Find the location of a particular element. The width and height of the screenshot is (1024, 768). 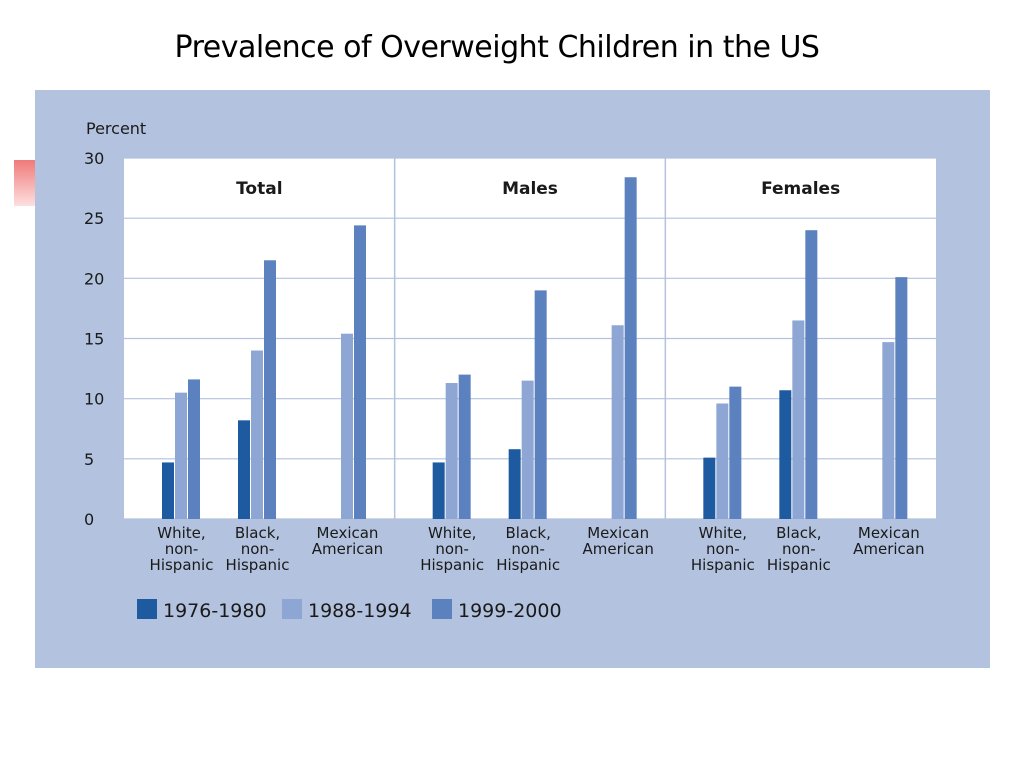

panel-title: Females is located at coordinates (800, 189).